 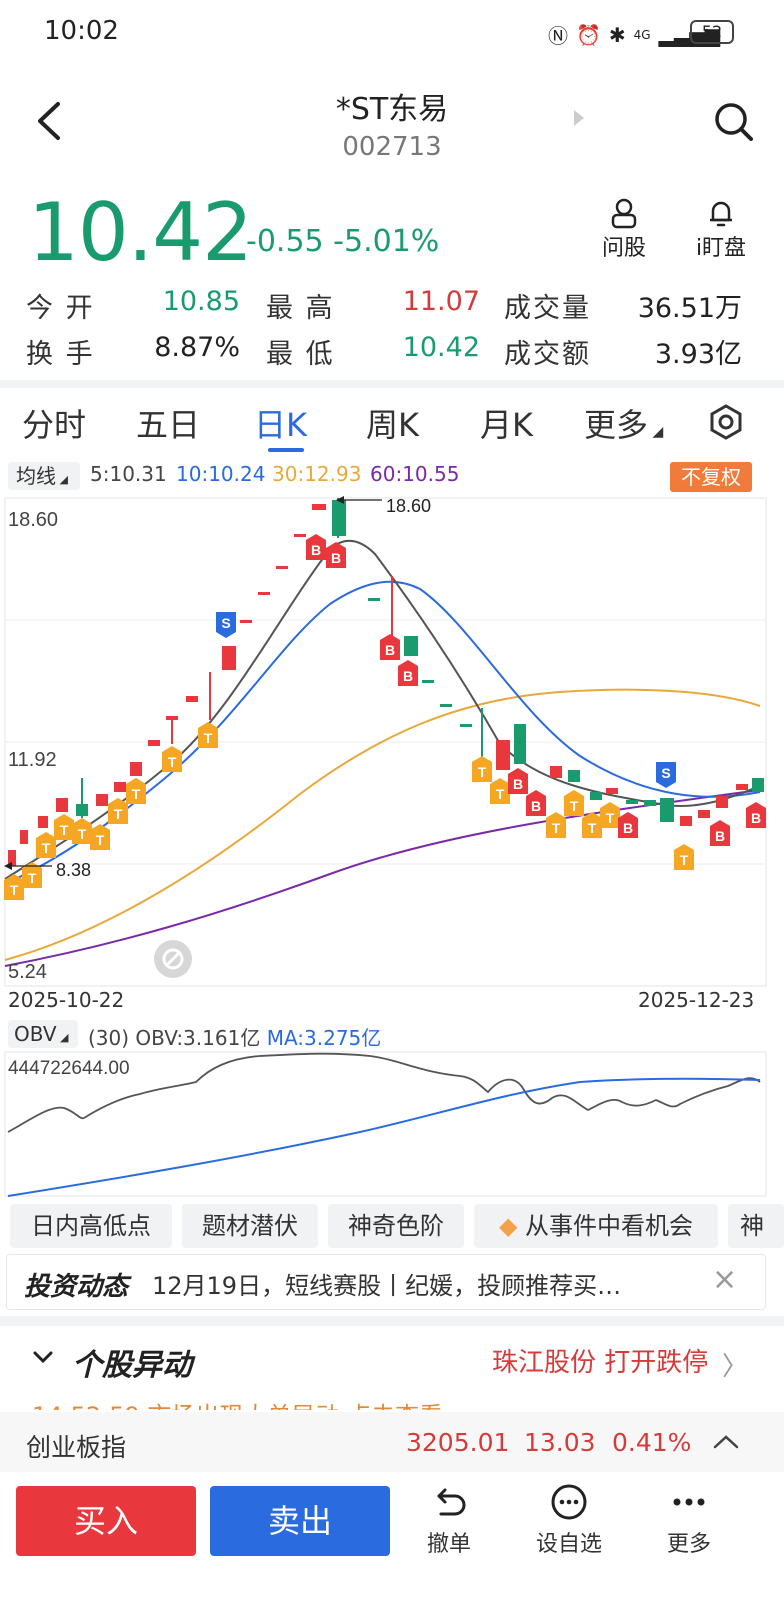 What do you see at coordinates (726, 1442) in the screenshot?
I see `chevron-up-icon` at bounding box center [726, 1442].